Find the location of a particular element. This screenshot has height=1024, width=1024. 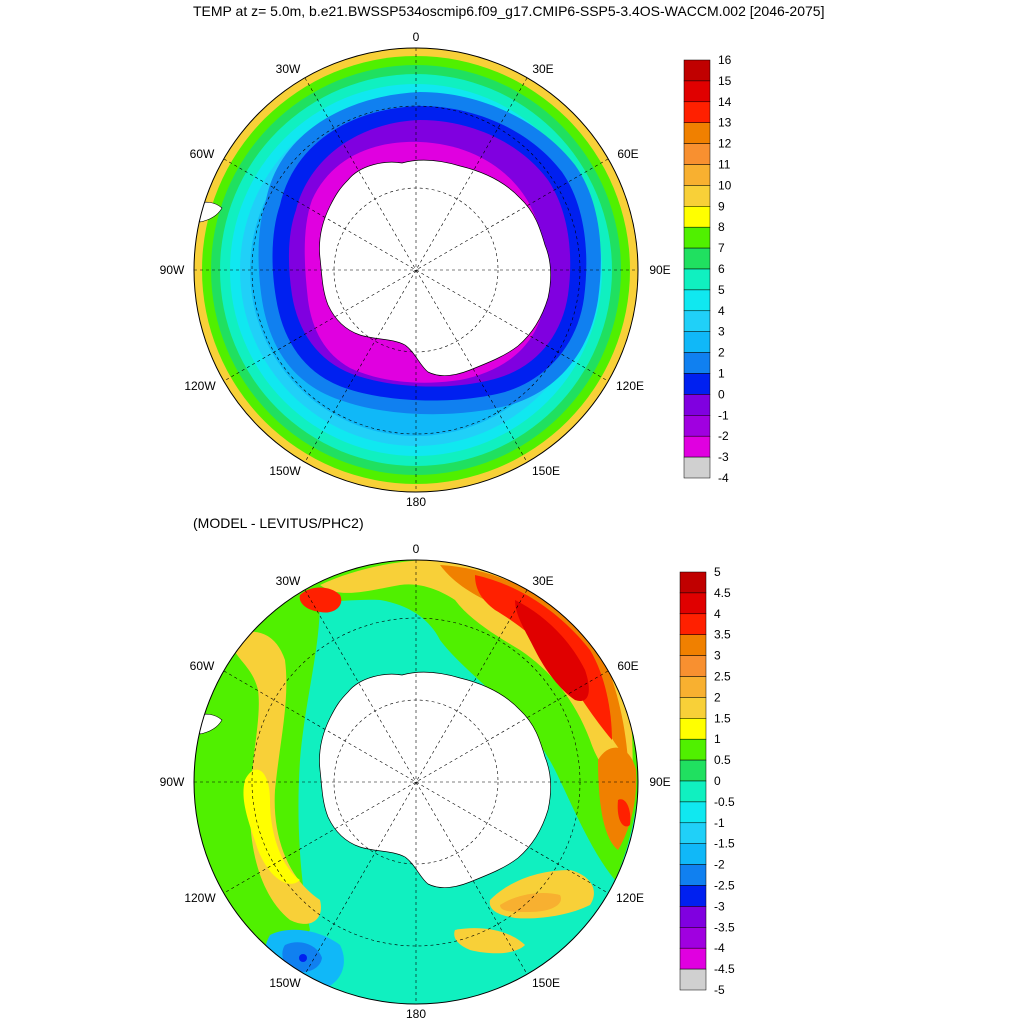

colorbar-label: 5 is located at coordinates (717, 572).